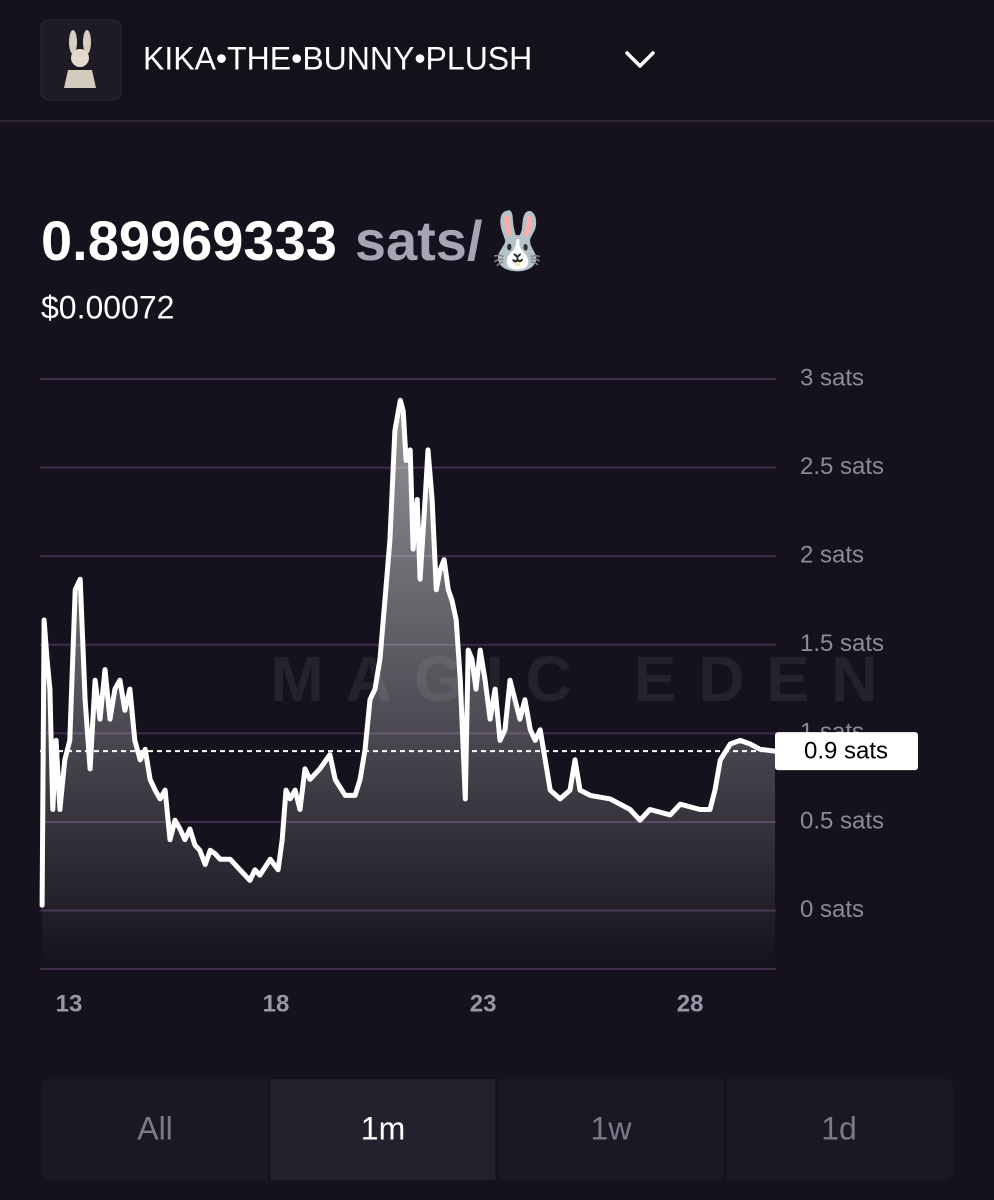 The width and height of the screenshot is (994, 1200). I want to click on current-price-label: 0.9 sats, so click(846, 750).